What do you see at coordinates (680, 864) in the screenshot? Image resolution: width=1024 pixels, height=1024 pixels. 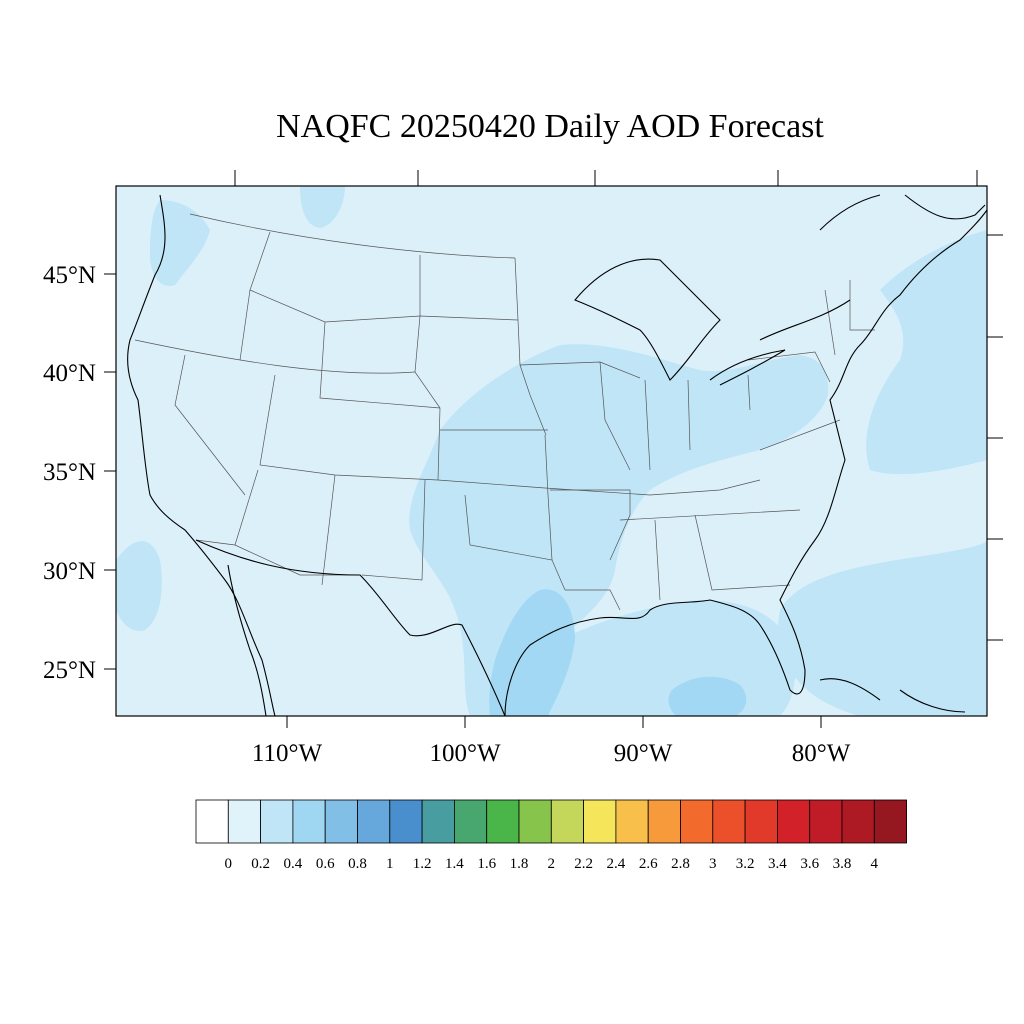 I see `colorbar-label: 2.8` at bounding box center [680, 864].